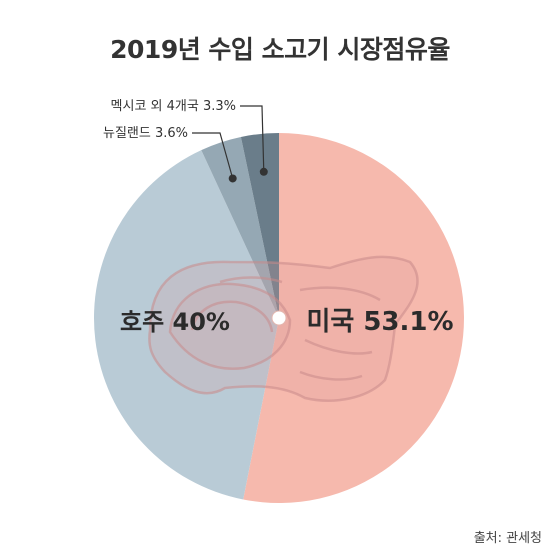 The width and height of the screenshot is (560, 560). What do you see at coordinates (507, 538) in the screenshot?
I see `source-note: 출처: 관세청` at bounding box center [507, 538].